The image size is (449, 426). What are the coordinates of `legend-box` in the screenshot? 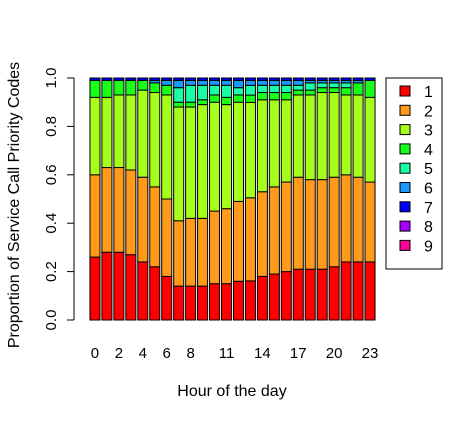 It's located at (414, 173).